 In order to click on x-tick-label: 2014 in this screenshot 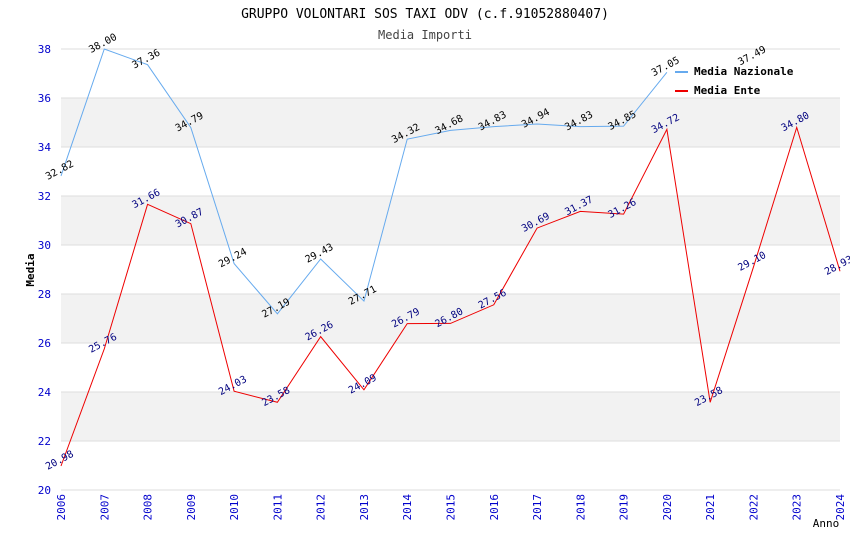, I will do `click(407, 507)`.